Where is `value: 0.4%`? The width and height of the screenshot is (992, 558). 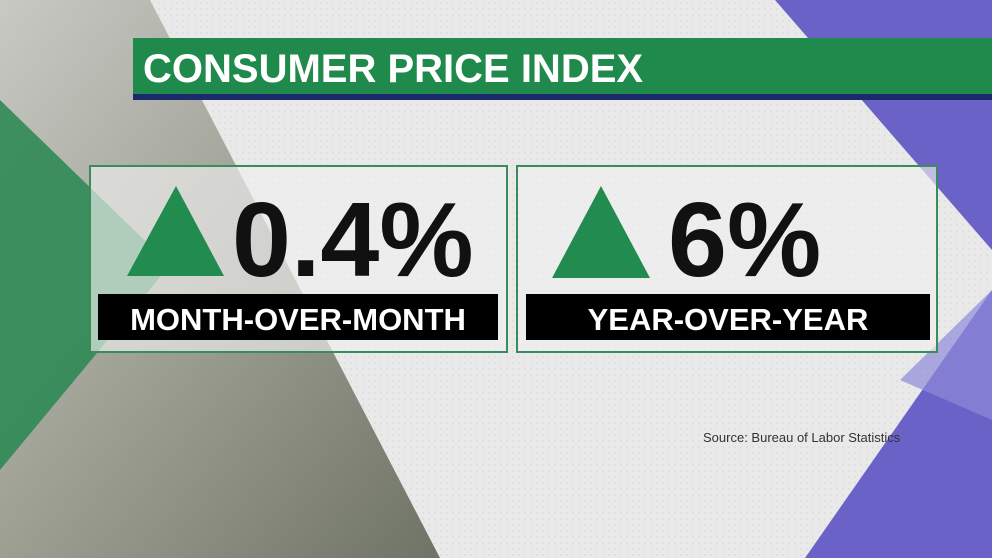 value: 0.4% is located at coordinates (353, 240).